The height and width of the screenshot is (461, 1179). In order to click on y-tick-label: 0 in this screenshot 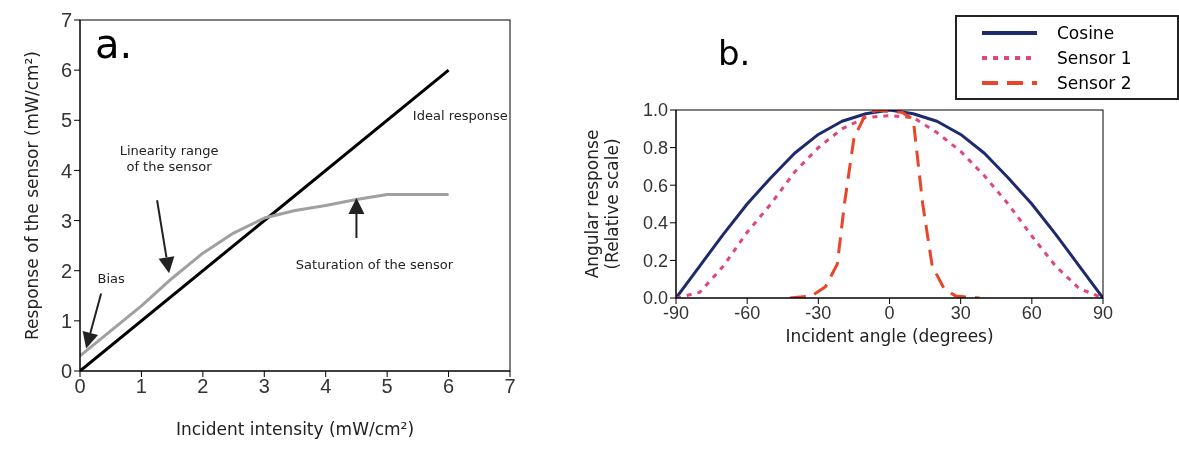, I will do `click(66, 371)`.